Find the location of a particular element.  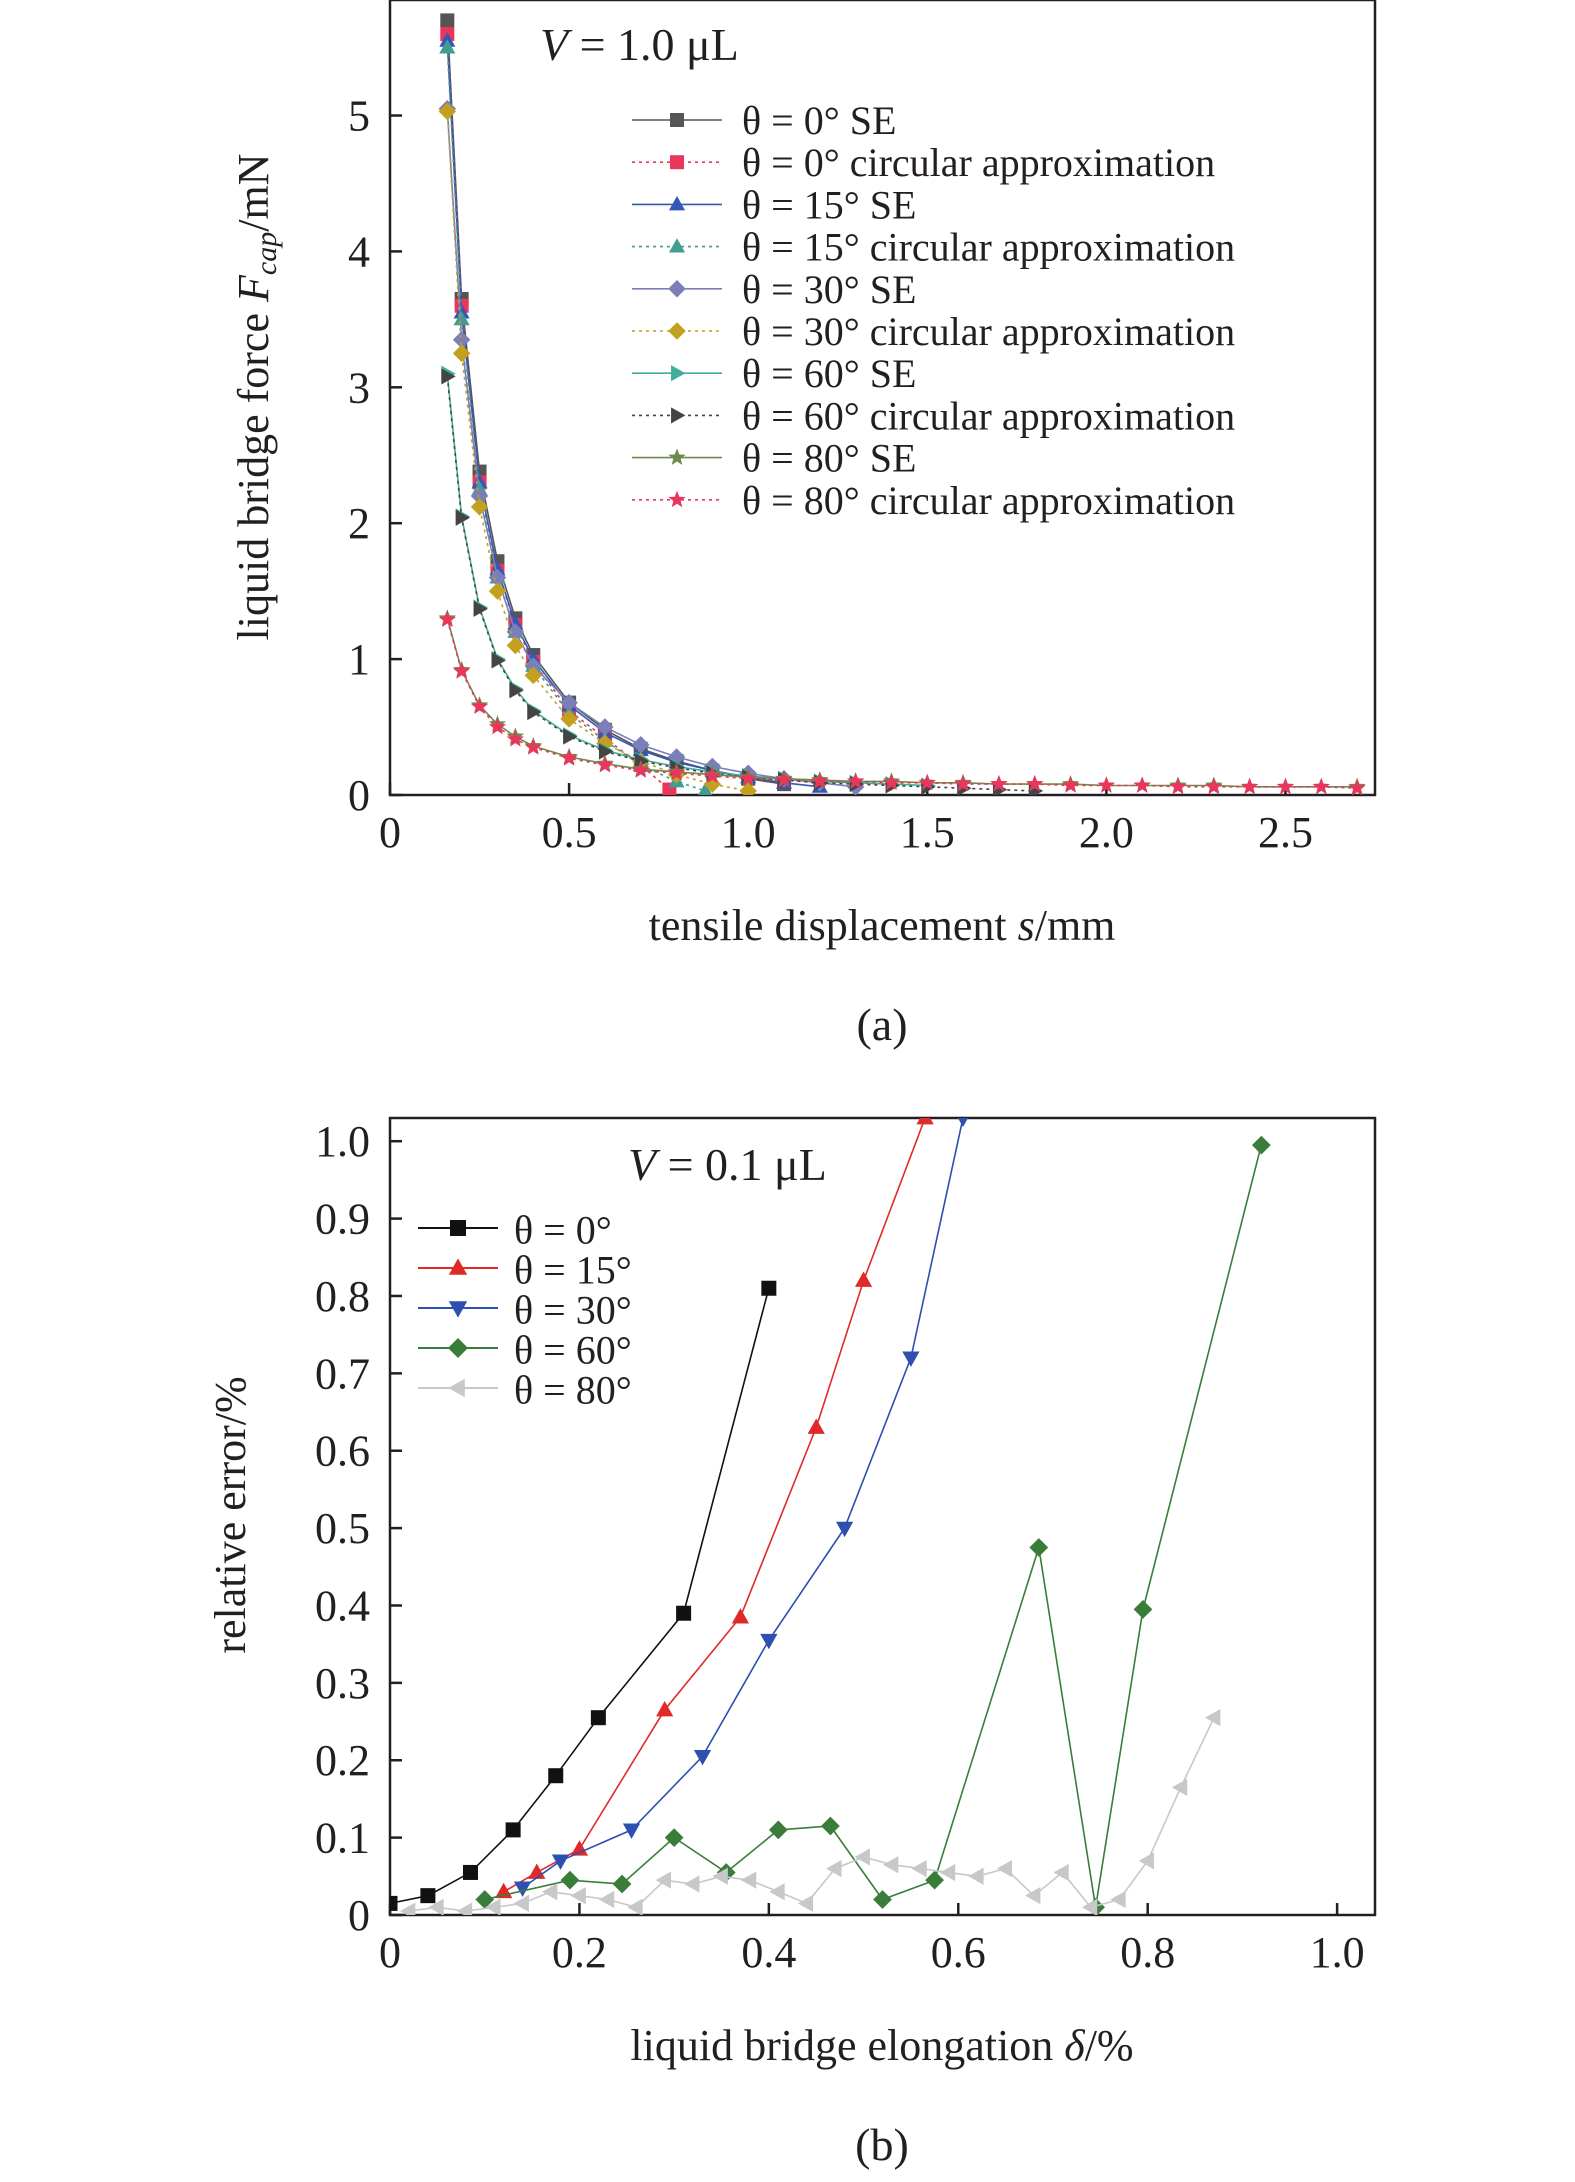

legend-entry: θ = 30° is located at coordinates (525, 1309).